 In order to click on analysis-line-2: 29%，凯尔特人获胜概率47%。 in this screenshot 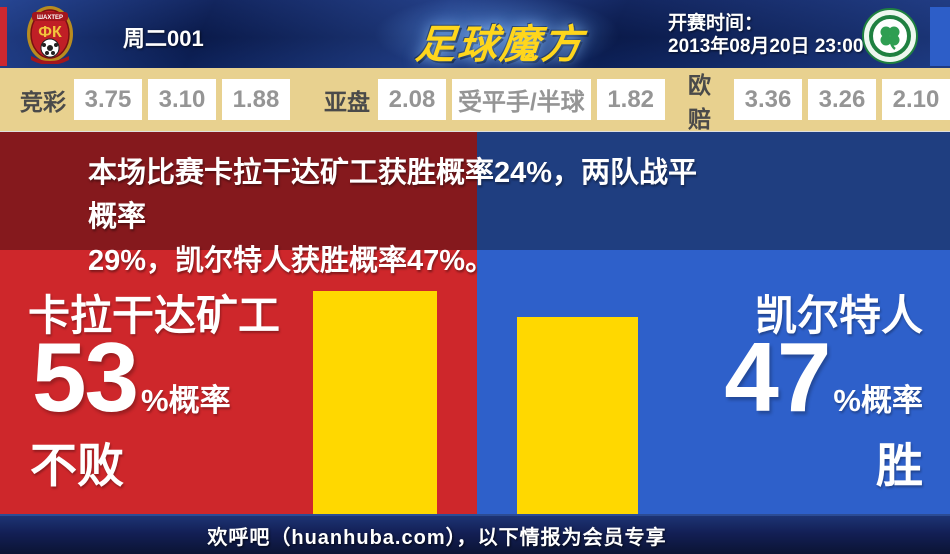, I will do `click(291, 261)`.